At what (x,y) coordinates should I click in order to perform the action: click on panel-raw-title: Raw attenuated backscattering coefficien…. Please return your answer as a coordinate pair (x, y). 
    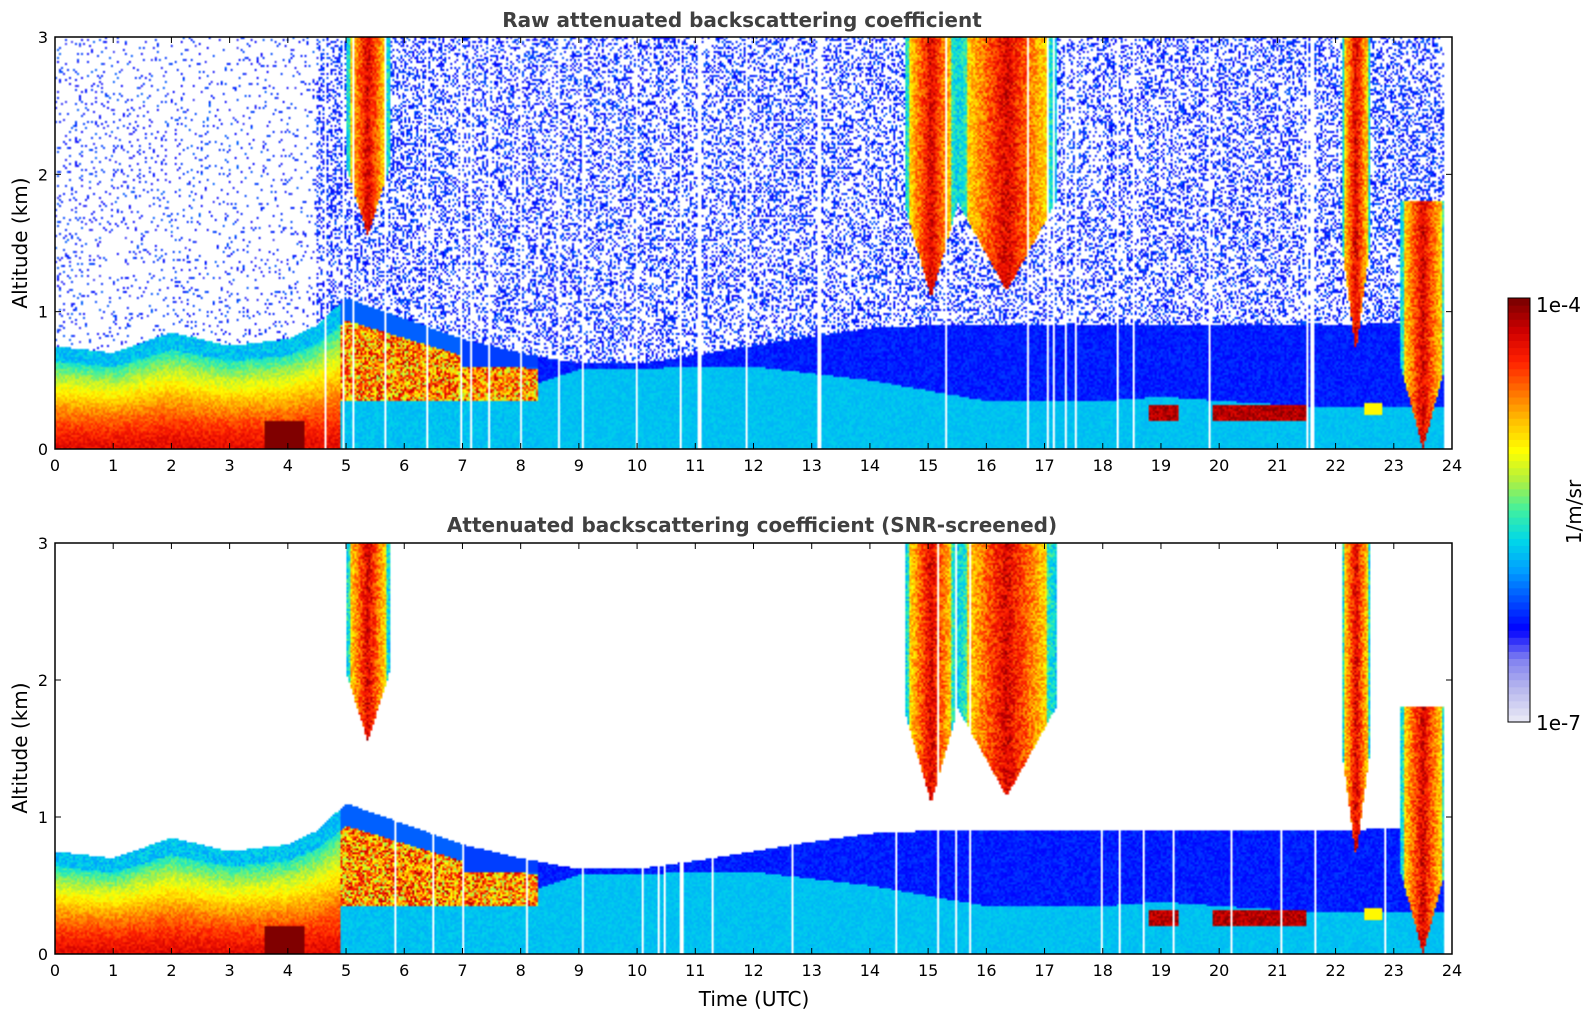
    Looking at the image, I should click on (742, 20).